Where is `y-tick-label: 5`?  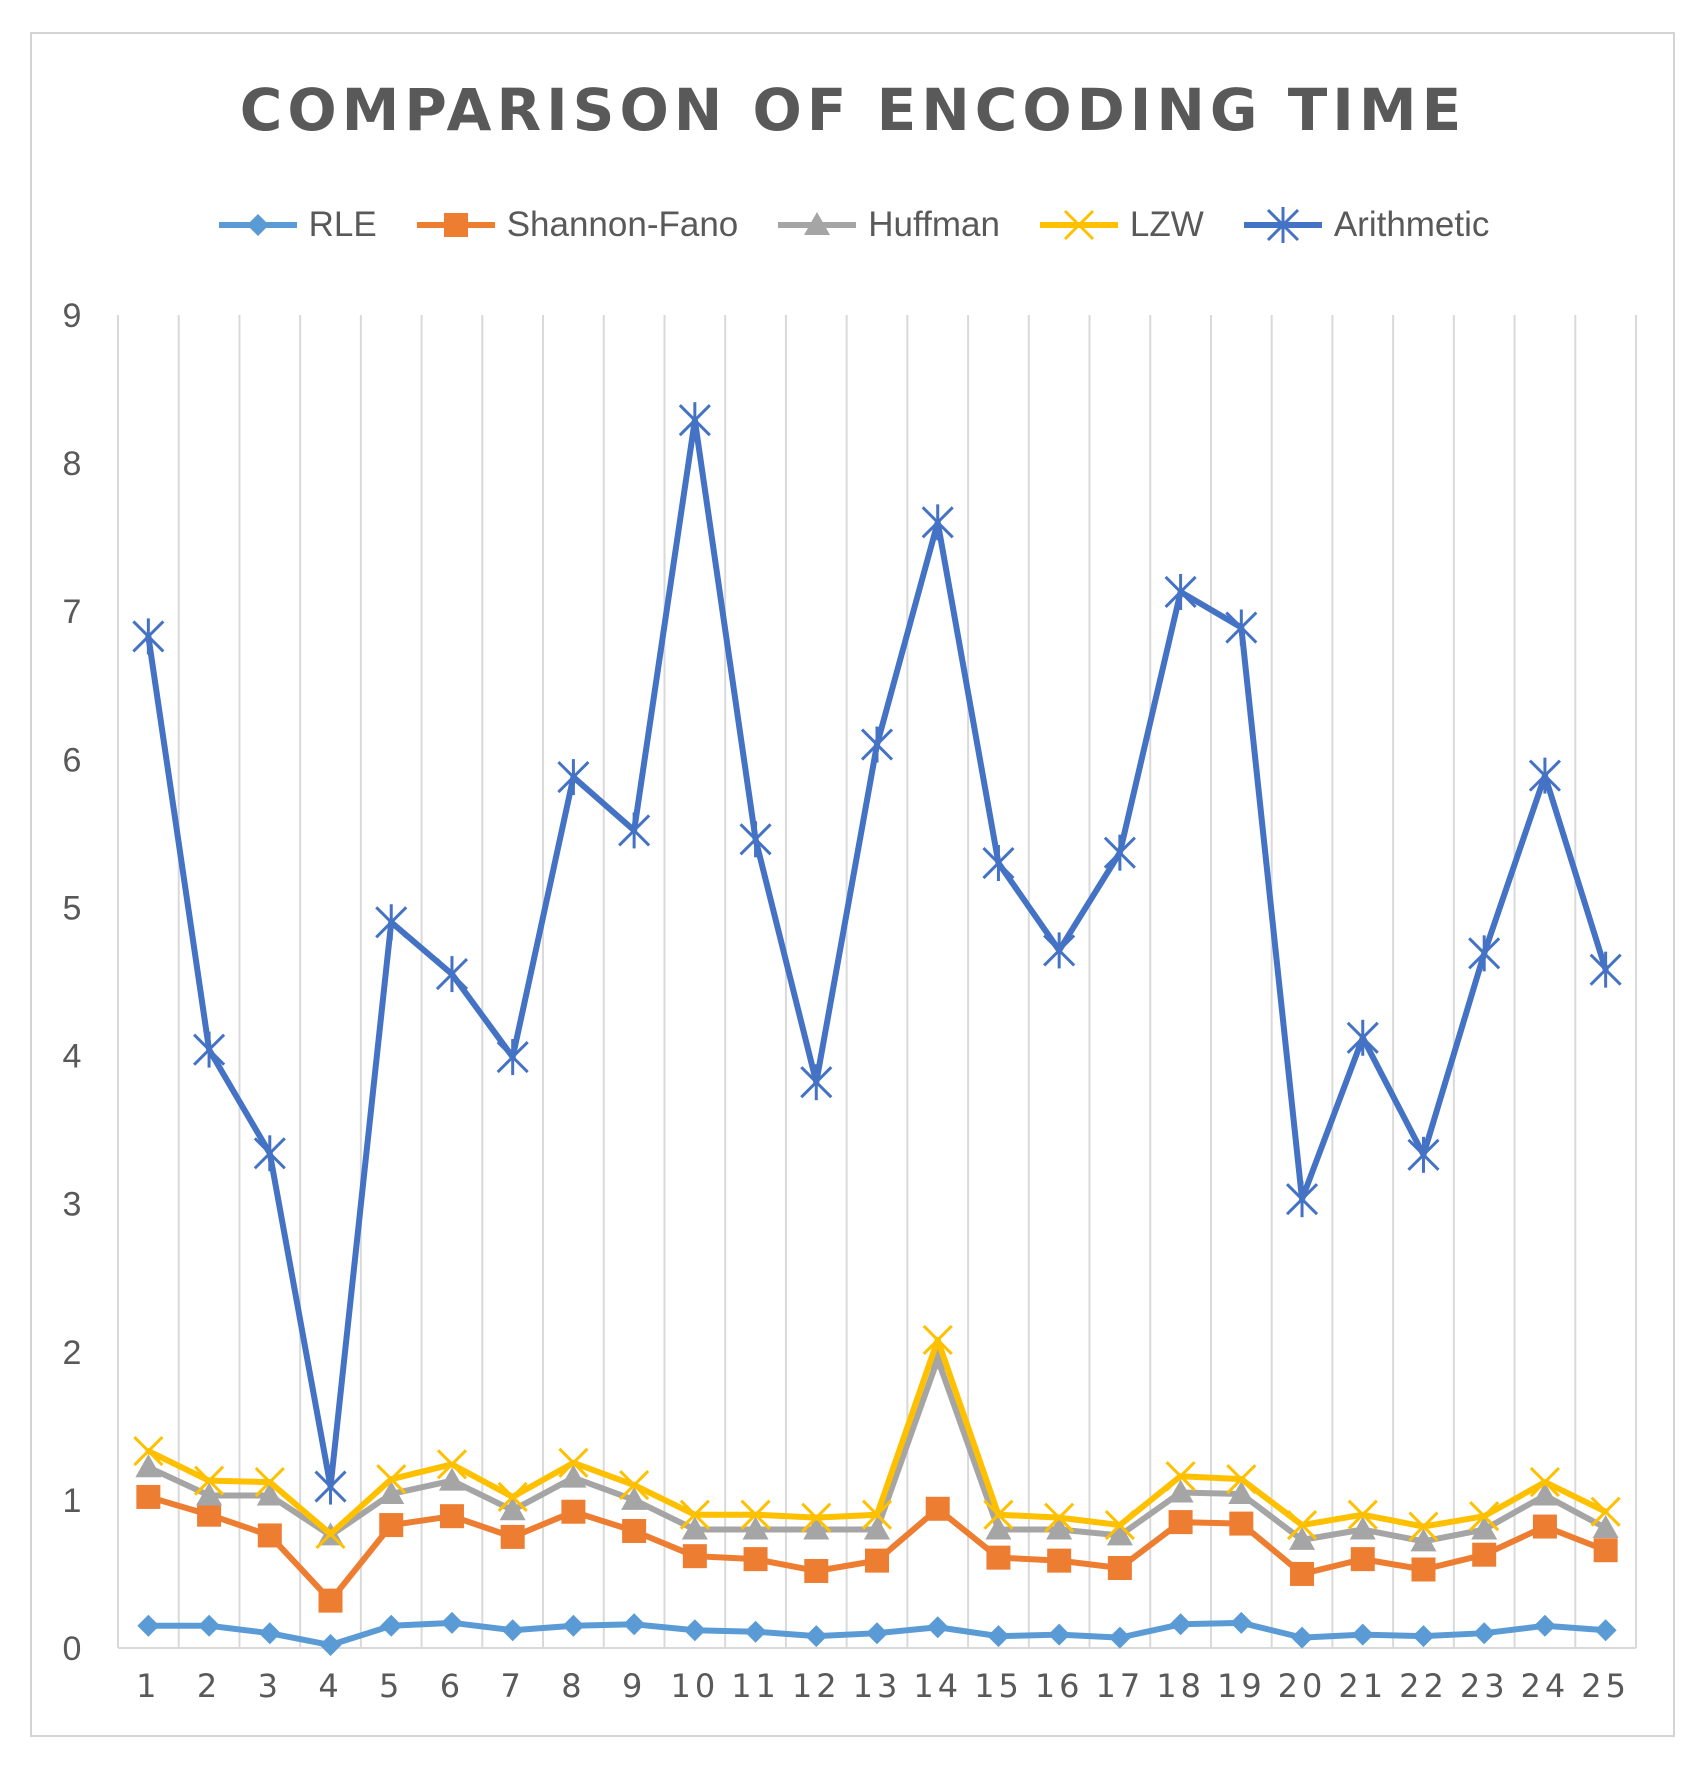
y-tick-label: 5 is located at coordinates (72, 908).